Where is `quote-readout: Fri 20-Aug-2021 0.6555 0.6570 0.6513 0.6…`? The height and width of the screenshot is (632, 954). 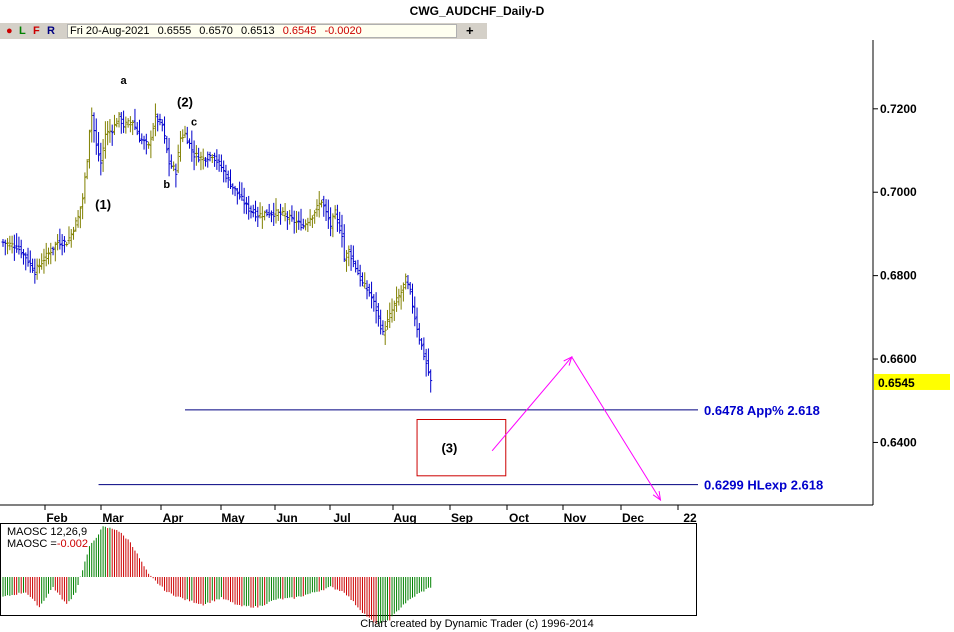
quote-readout: Fri 20-Aug-2021 0.6555 0.6570 0.6513 0.6… is located at coordinates (262, 31).